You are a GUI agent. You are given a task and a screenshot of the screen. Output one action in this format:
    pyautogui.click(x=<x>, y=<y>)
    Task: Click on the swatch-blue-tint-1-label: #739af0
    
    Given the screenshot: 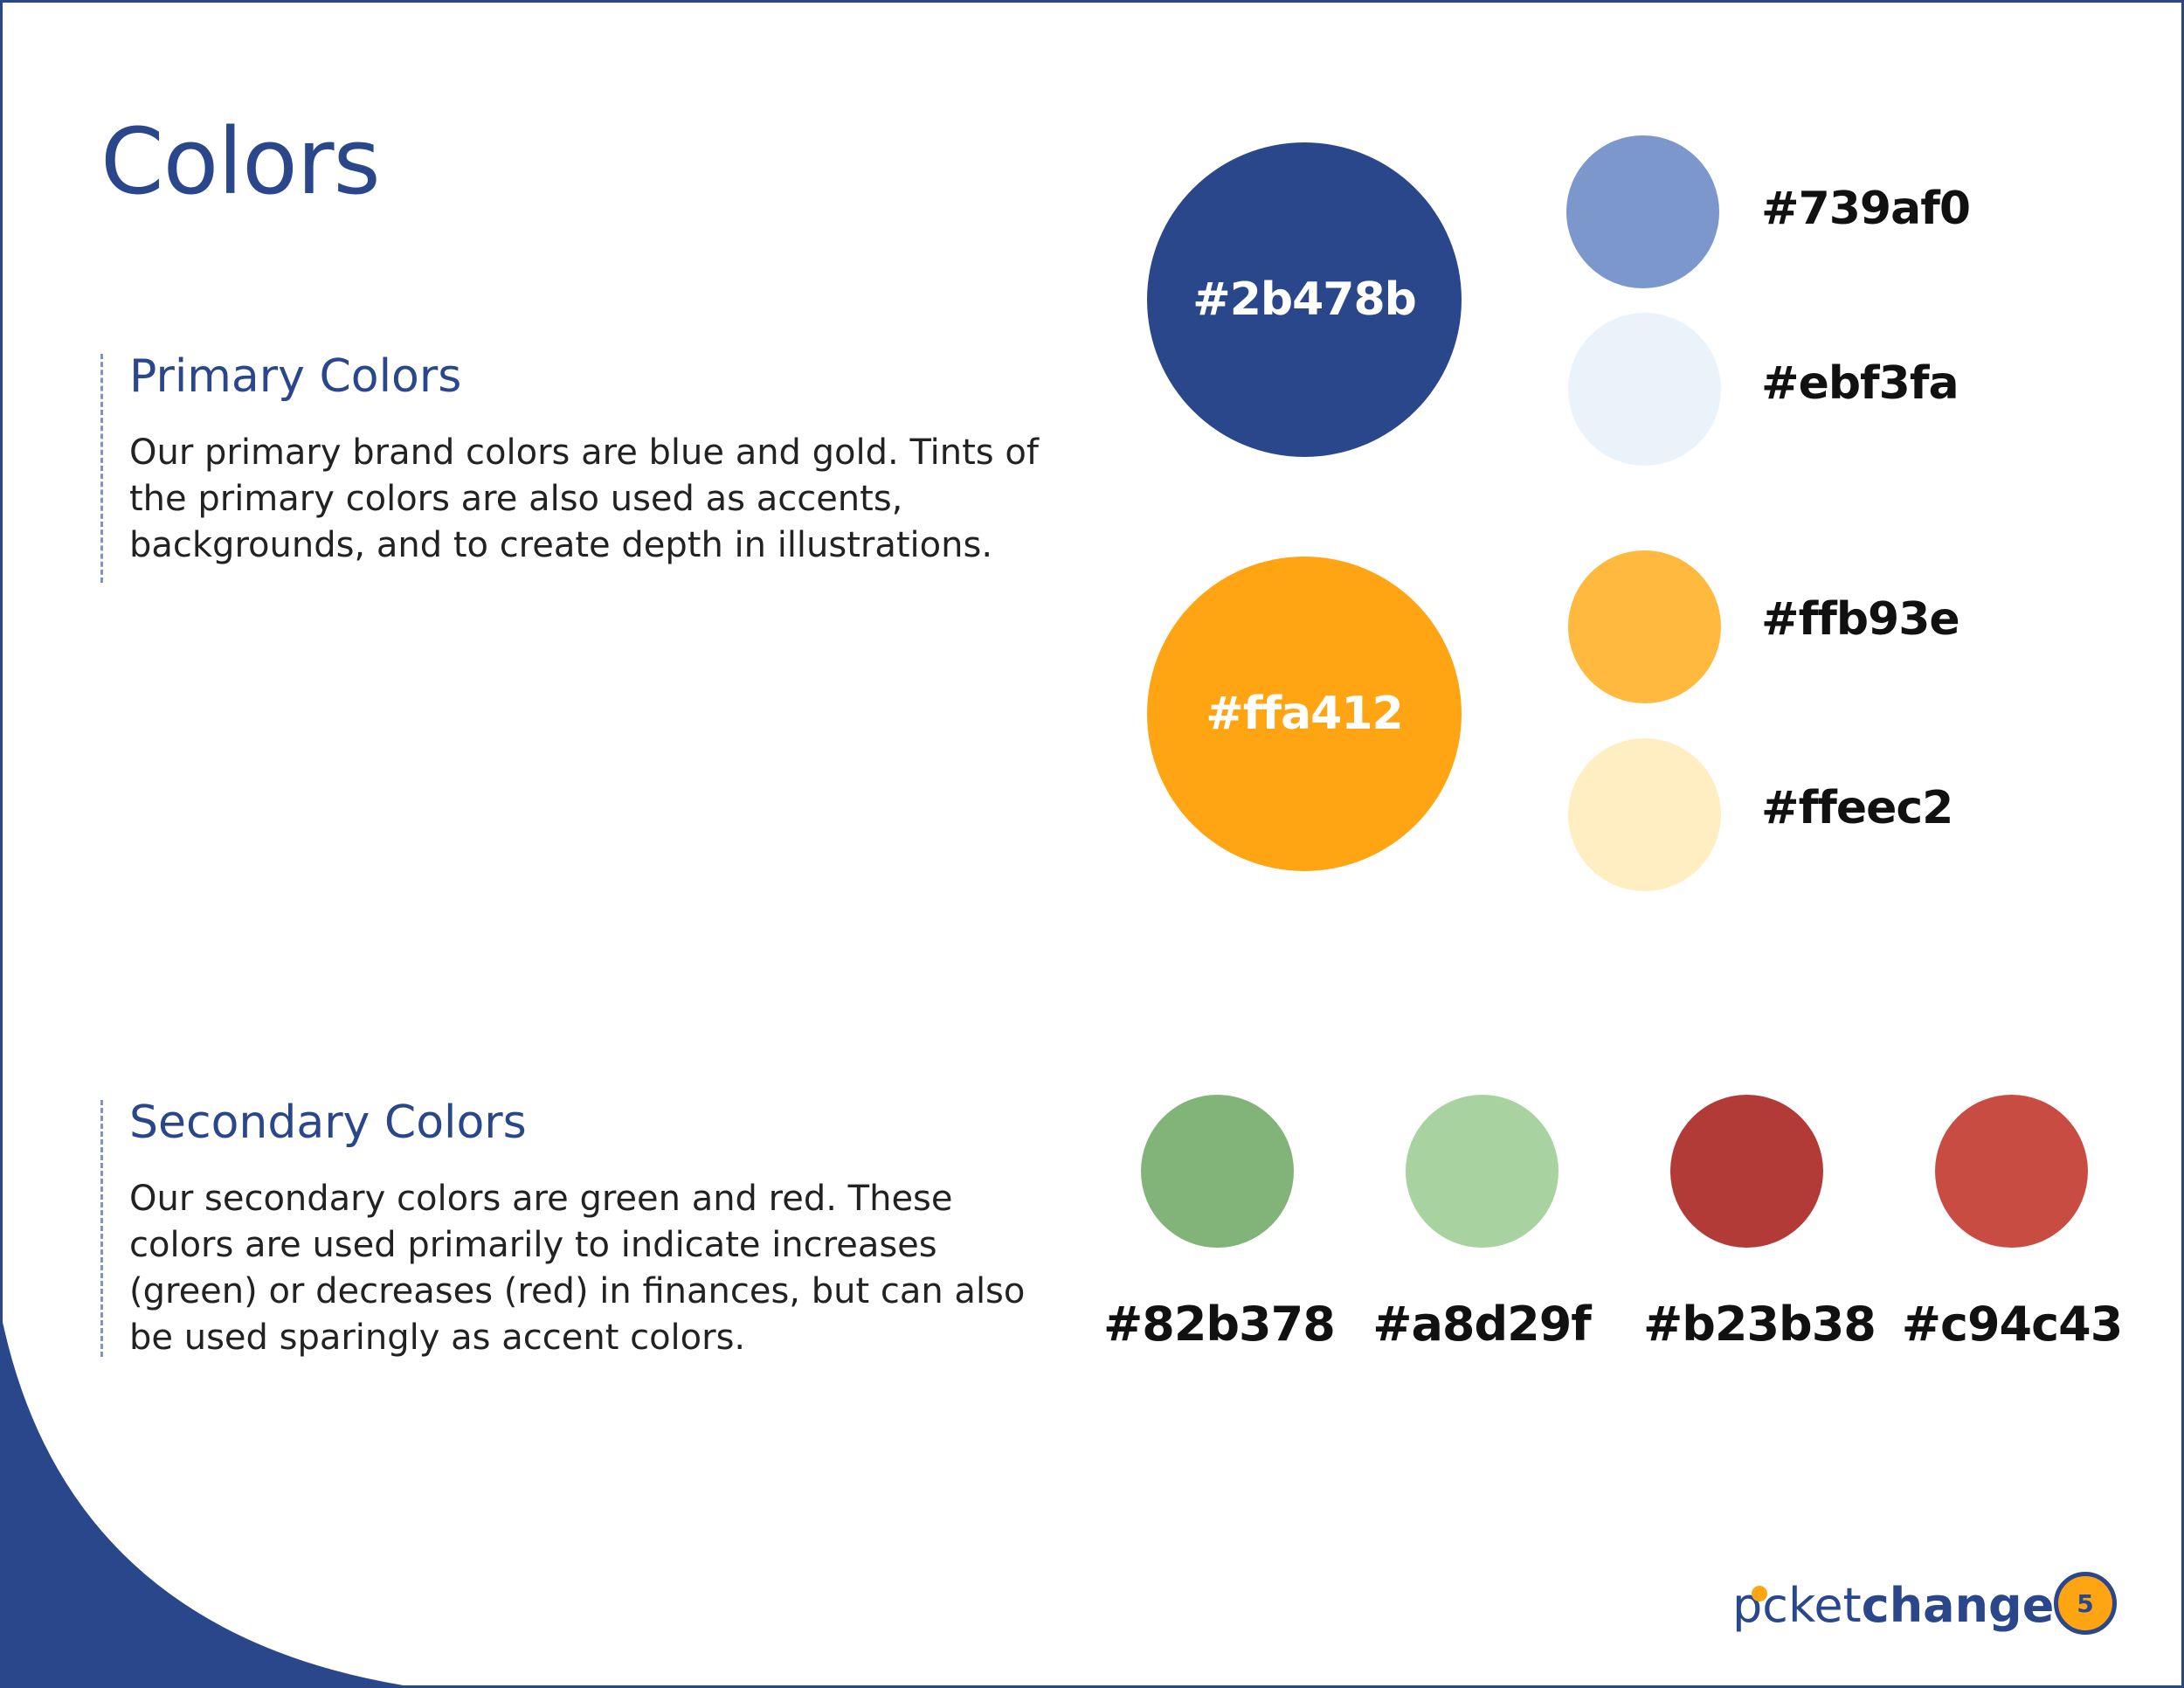 What is the action you would take?
    pyautogui.click(x=1866, y=209)
    